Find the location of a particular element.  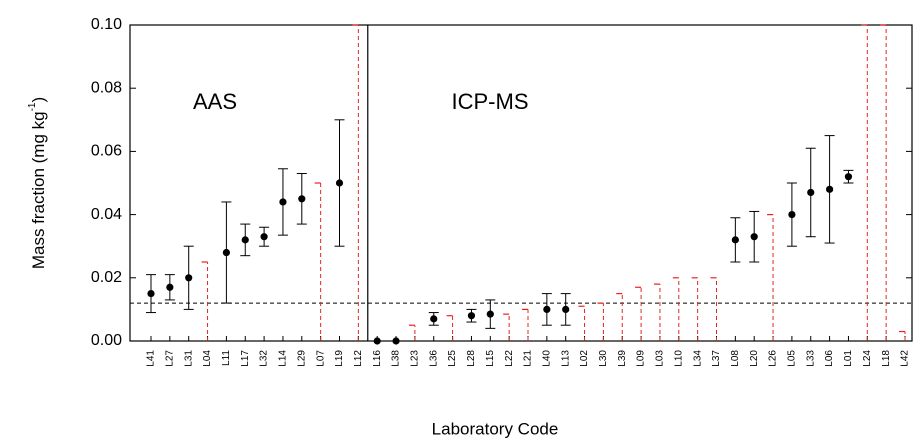

x-tick-label: L12 is located at coordinates (358, 358).